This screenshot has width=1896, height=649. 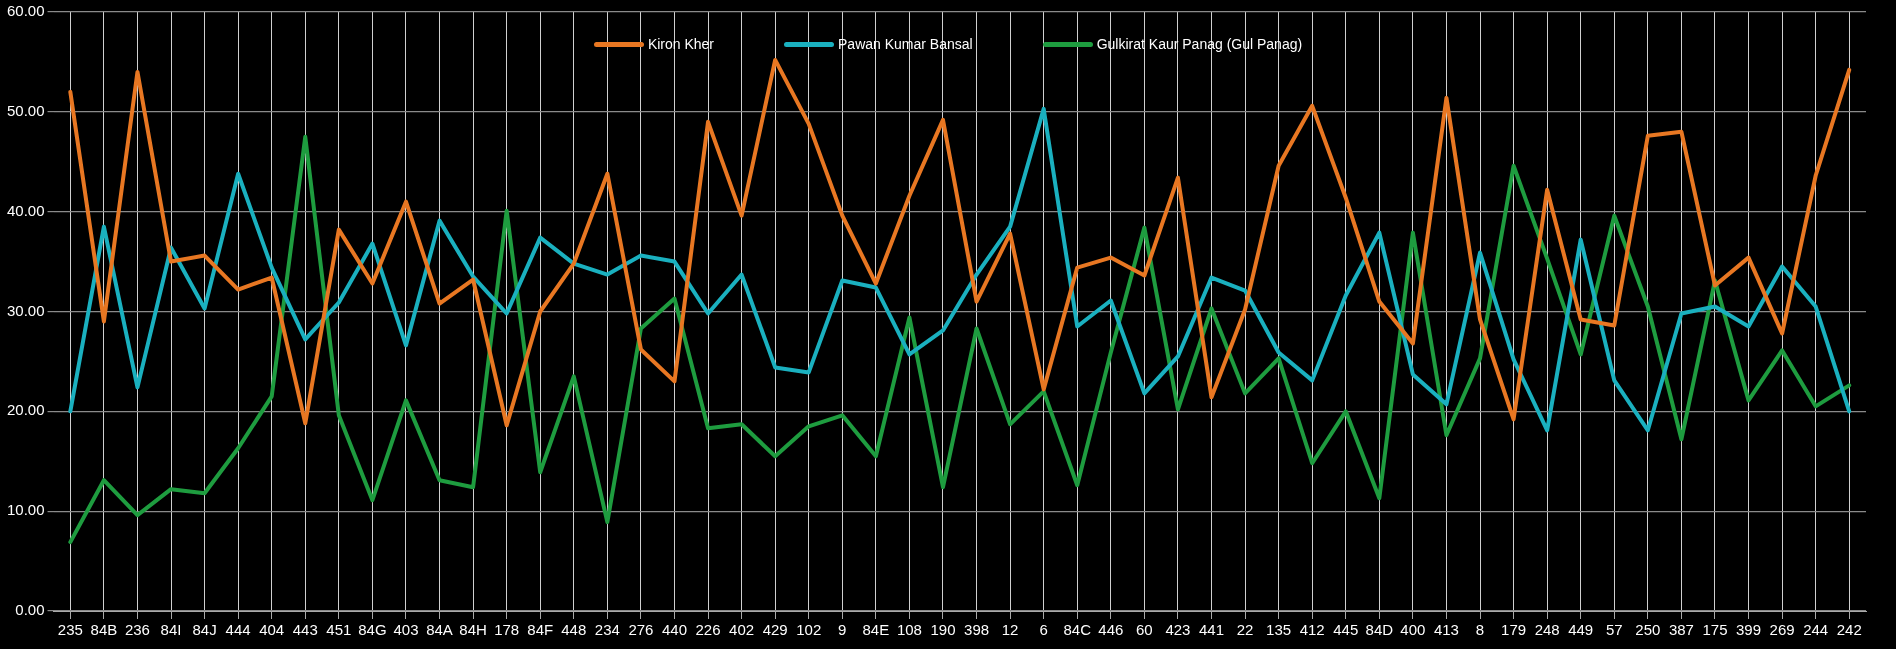 What do you see at coordinates (1312, 630) in the screenshot?
I see `x-tick-label: 412` at bounding box center [1312, 630].